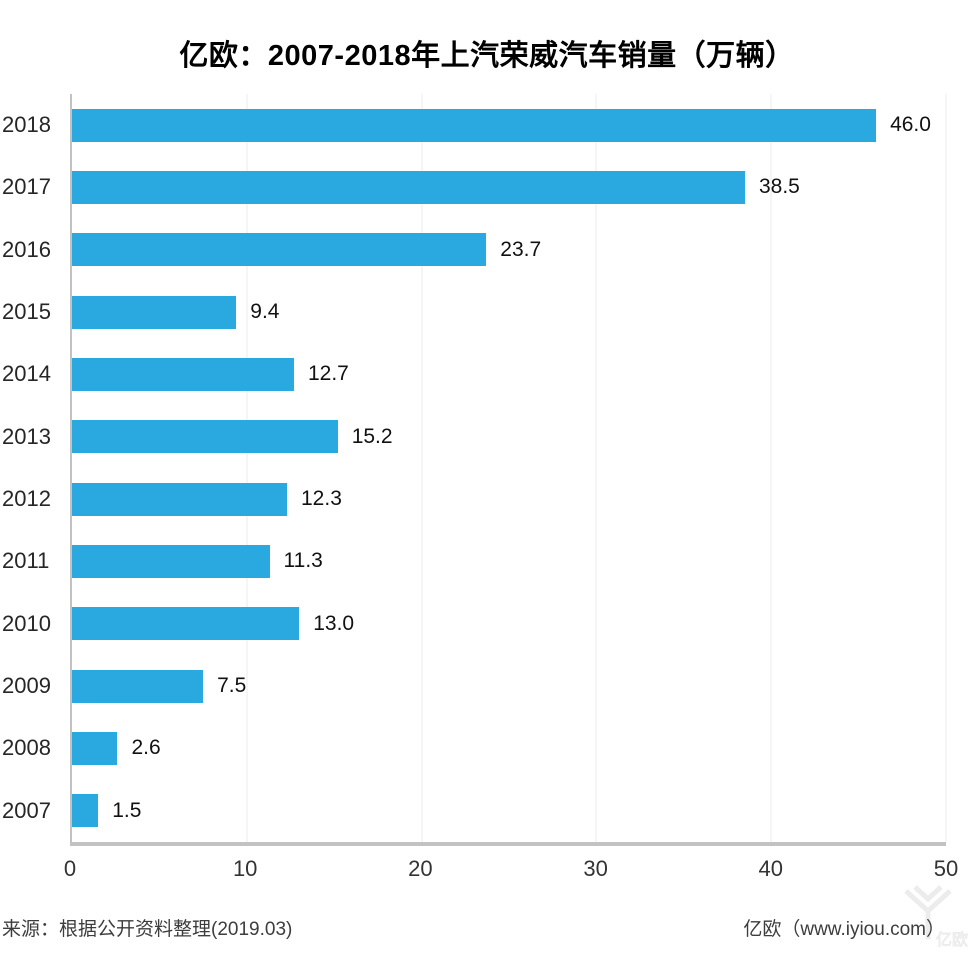 Image resolution: width=974 pixels, height=953 pixels. I want to click on value-label: 9.4, so click(265, 312).